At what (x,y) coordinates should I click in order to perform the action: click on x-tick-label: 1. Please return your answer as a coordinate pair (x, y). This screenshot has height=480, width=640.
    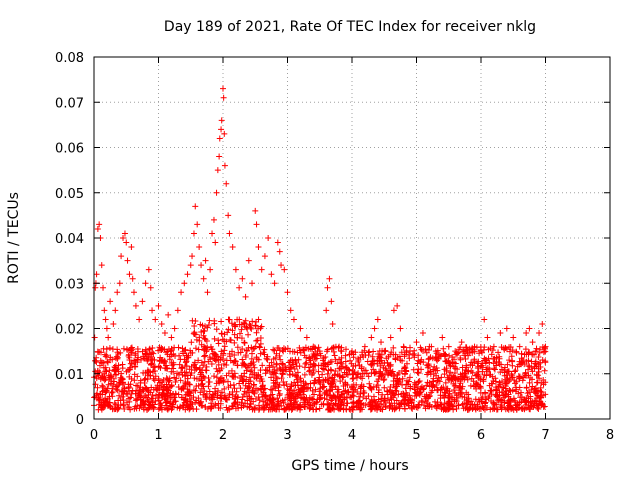
    Looking at the image, I should click on (158, 435).